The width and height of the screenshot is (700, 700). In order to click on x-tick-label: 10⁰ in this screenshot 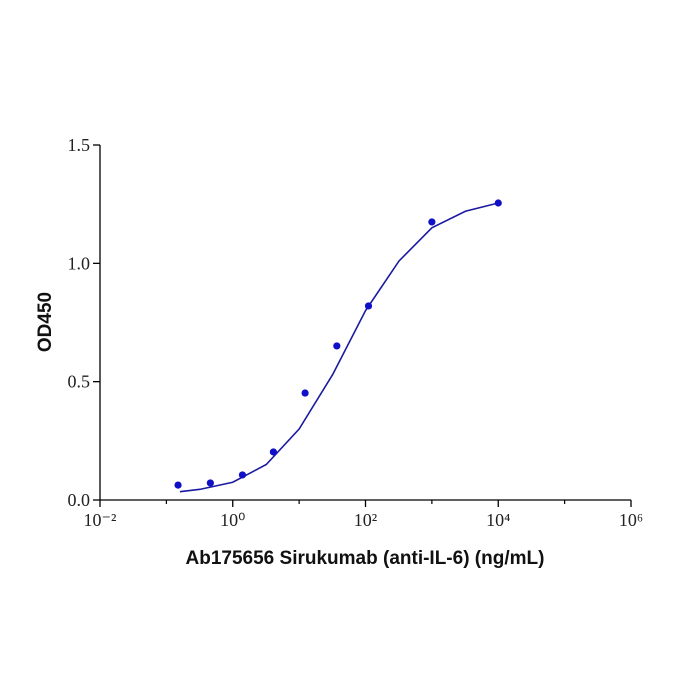, I will do `click(232, 520)`.